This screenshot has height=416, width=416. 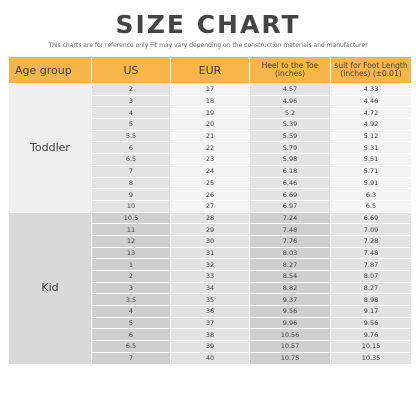 What do you see at coordinates (371, 335) in the screenshot?
I see `foot-cell: 9.76` at bounding box center [371, 335].